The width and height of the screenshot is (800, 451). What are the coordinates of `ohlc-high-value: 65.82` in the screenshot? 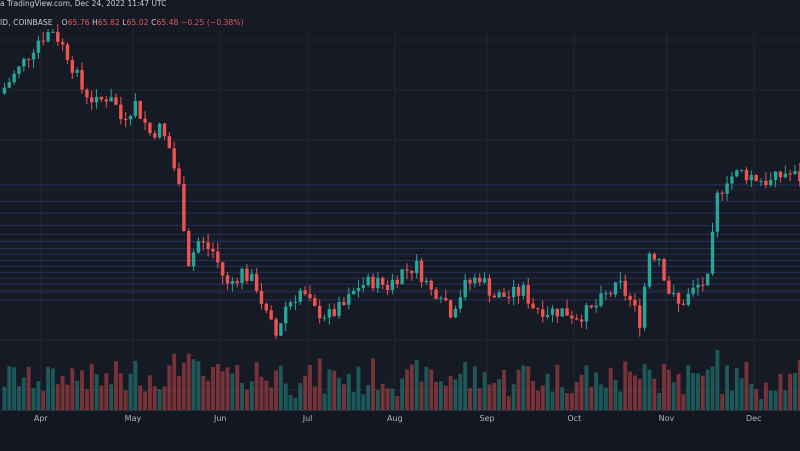 It's located at (108, 22).